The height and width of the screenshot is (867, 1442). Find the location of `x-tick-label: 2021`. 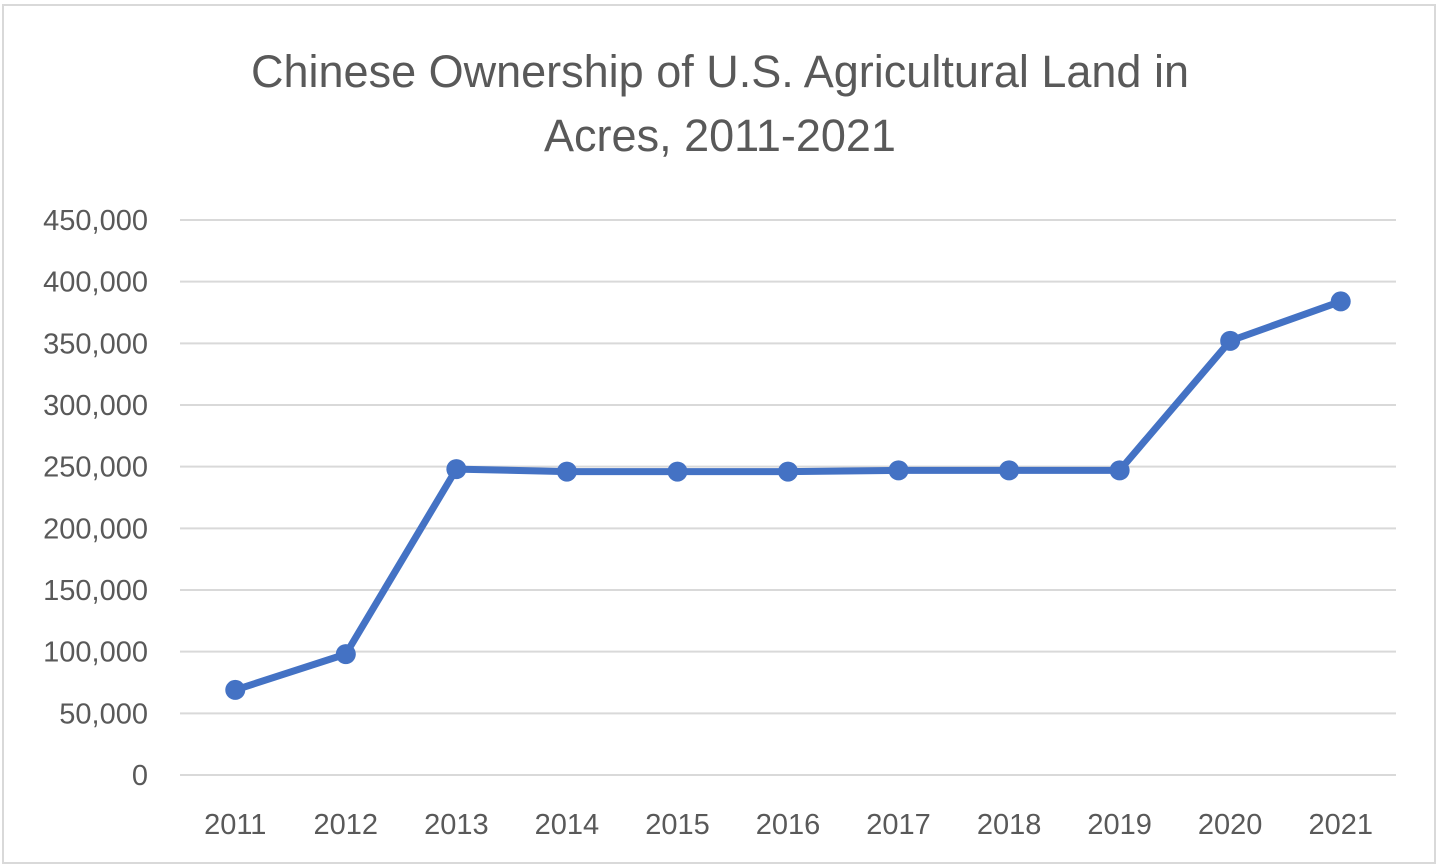

x-tick-label: 2021 is located at coordinates (1340, 825).